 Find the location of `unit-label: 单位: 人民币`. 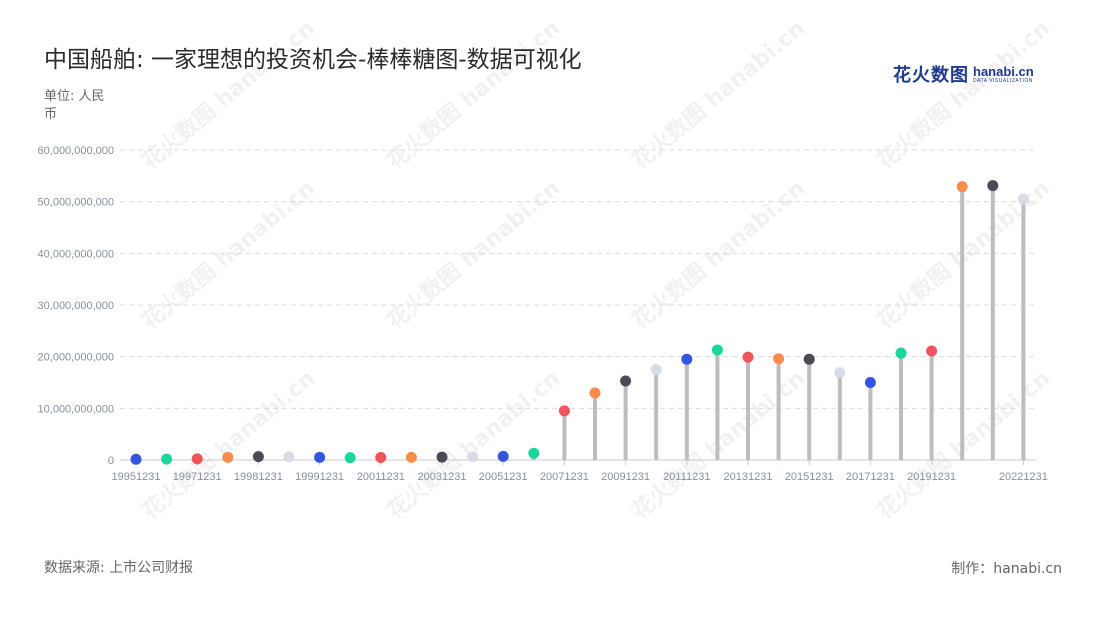

unit-label: 单位: 人民币 is located at coordinates (74, 105).